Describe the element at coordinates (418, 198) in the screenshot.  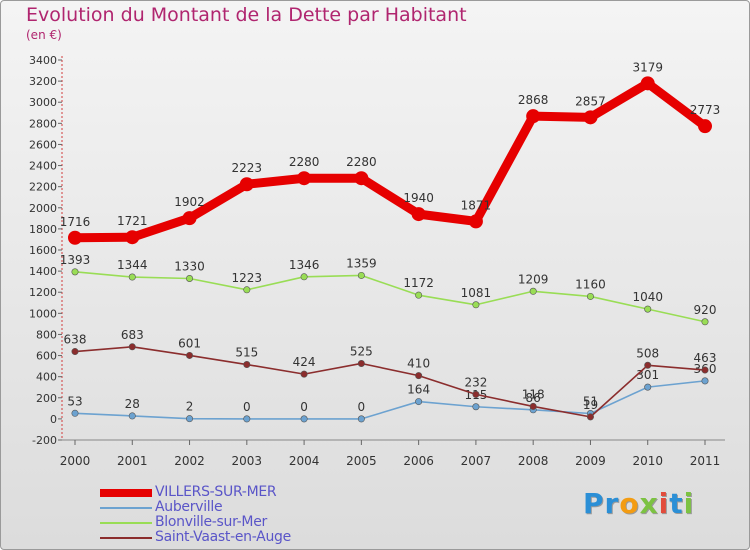
I see `data-label-villers-sur-mer: 1940` at that location.